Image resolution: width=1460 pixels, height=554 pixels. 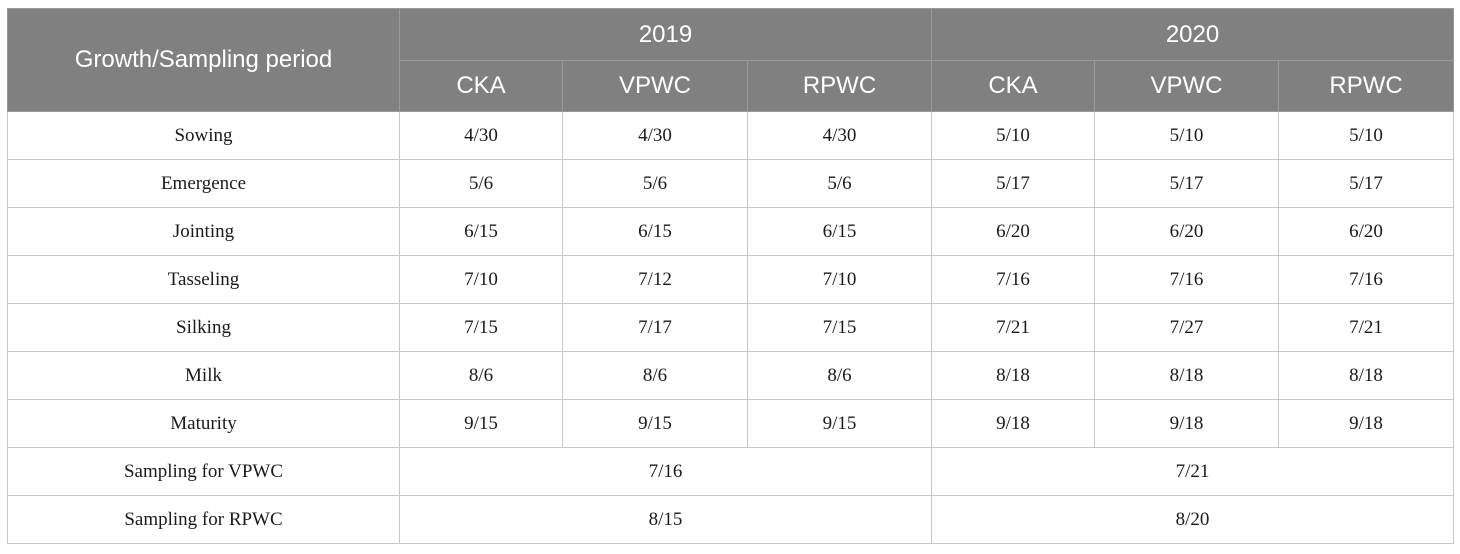 What do you see at coordinates (1193, 471) in the screenshot?
I see `sampling-cell-2020: 7/21` at bounding box center [1193, 471].